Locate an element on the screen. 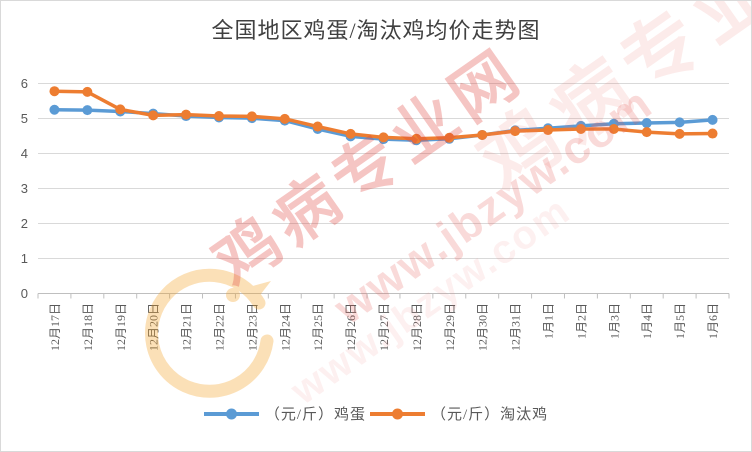 This screenshot has height=452, width=752. legend-item-egg: （元/斤）鸡蛋 is located at coordinates (284, 413).